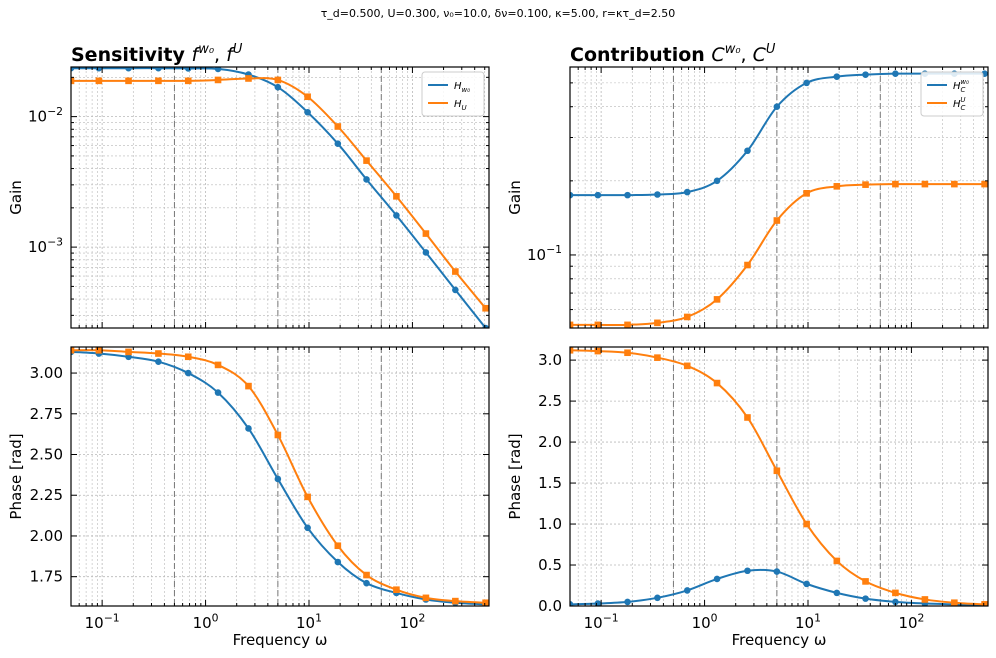 The width and height of the screenshot is (996, 658). What do you see at coordinates (280, 640) in the screenshot?
I see `x-axis-label: Frequency ω` at bounding box center [280, 640].